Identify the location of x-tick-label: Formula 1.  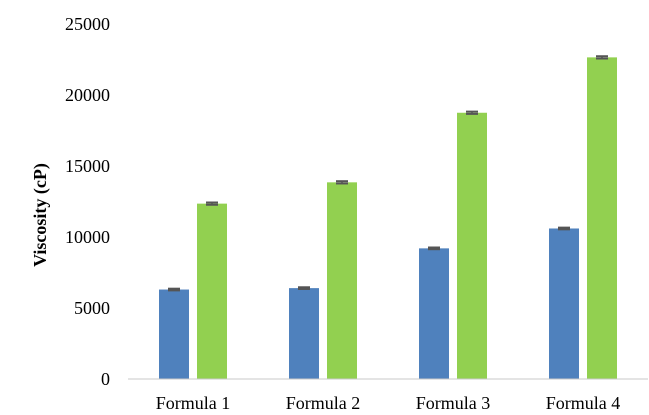
(193, 403).